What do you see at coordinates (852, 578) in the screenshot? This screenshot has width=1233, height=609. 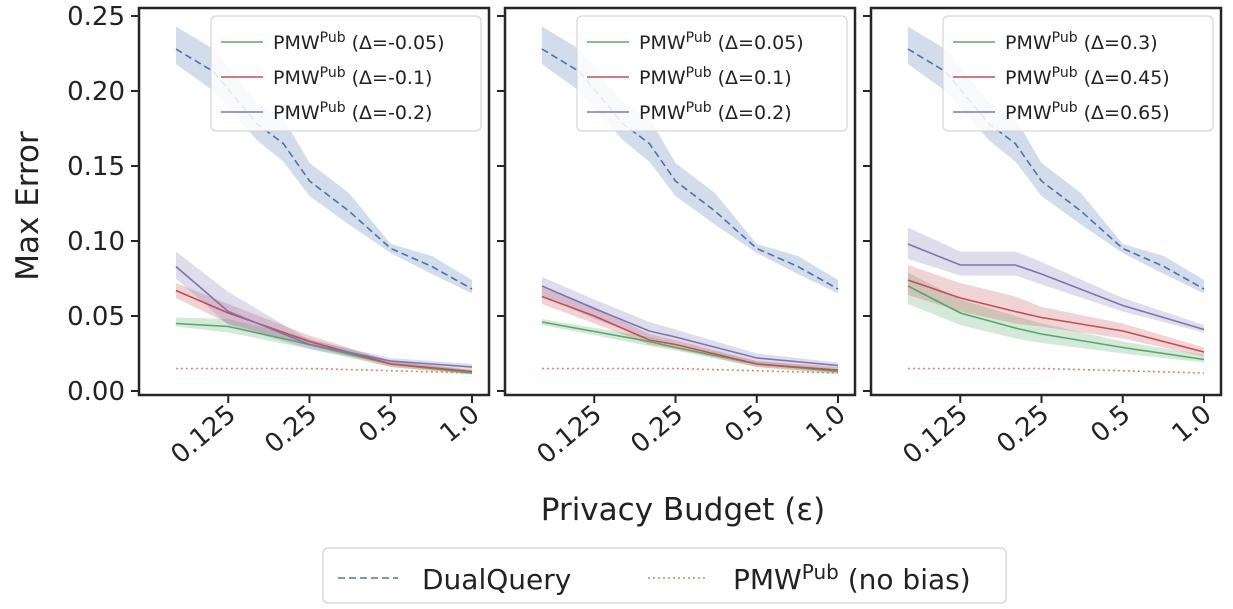 I see `legend-label-no-bias: PMWPub (no bias)` at bounding box center [852, 578].